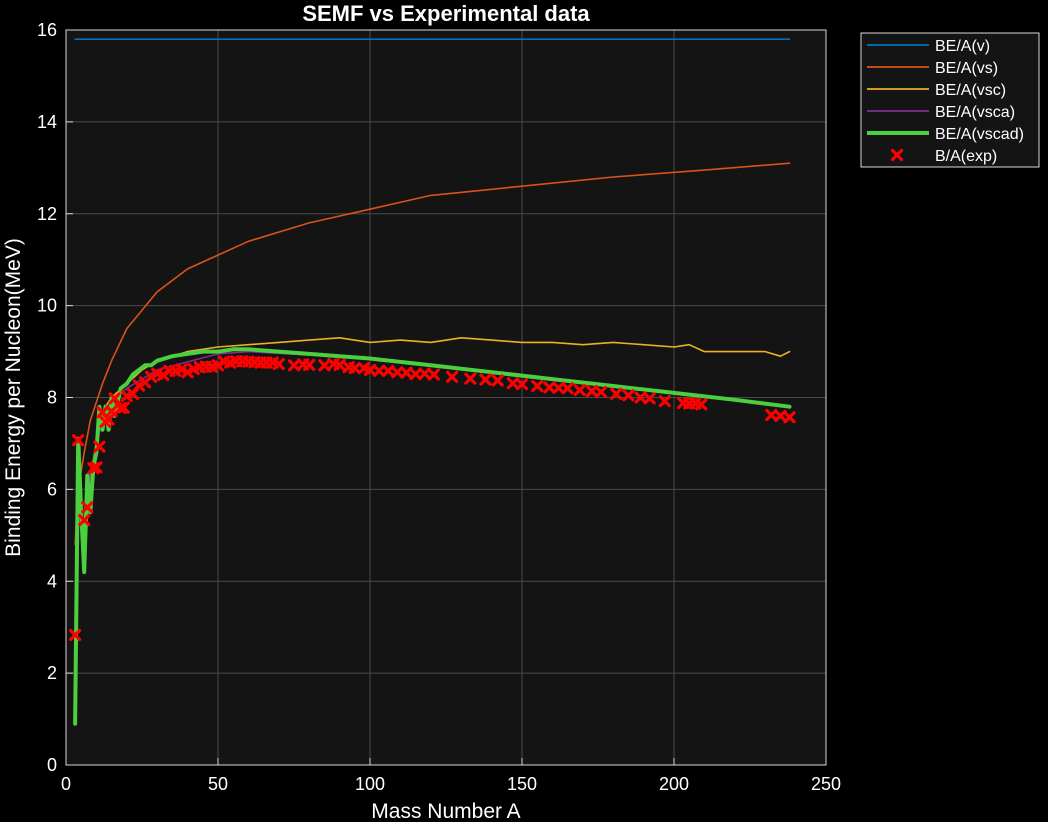 The width and height of the screenshot is (1048, 822). Describe the element at coordinates (826, 784) in the screenshot. I see `x-tick-label: 250` at that location.